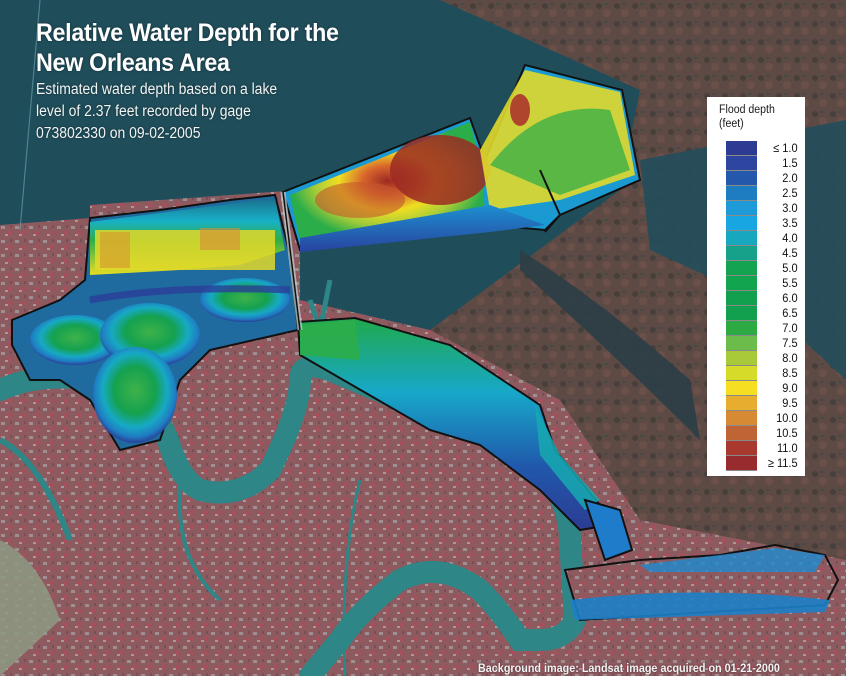 This screenshot has width=846, height=676. Describe the element at coordinates (790, 253) in the screenshot. I see `legend-label: 4.5` at that location.